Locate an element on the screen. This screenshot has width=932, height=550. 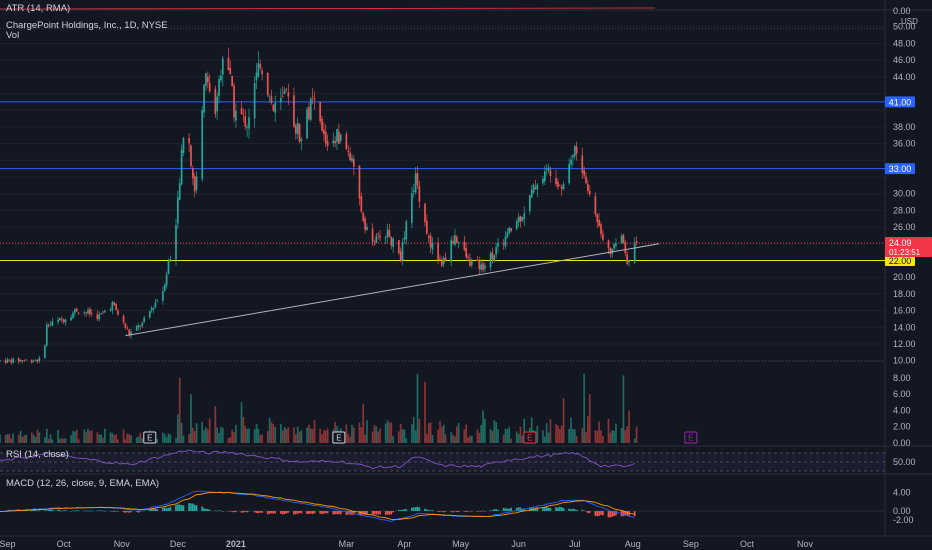
time-tick-label: Jun is located at coordinates (518, 544).